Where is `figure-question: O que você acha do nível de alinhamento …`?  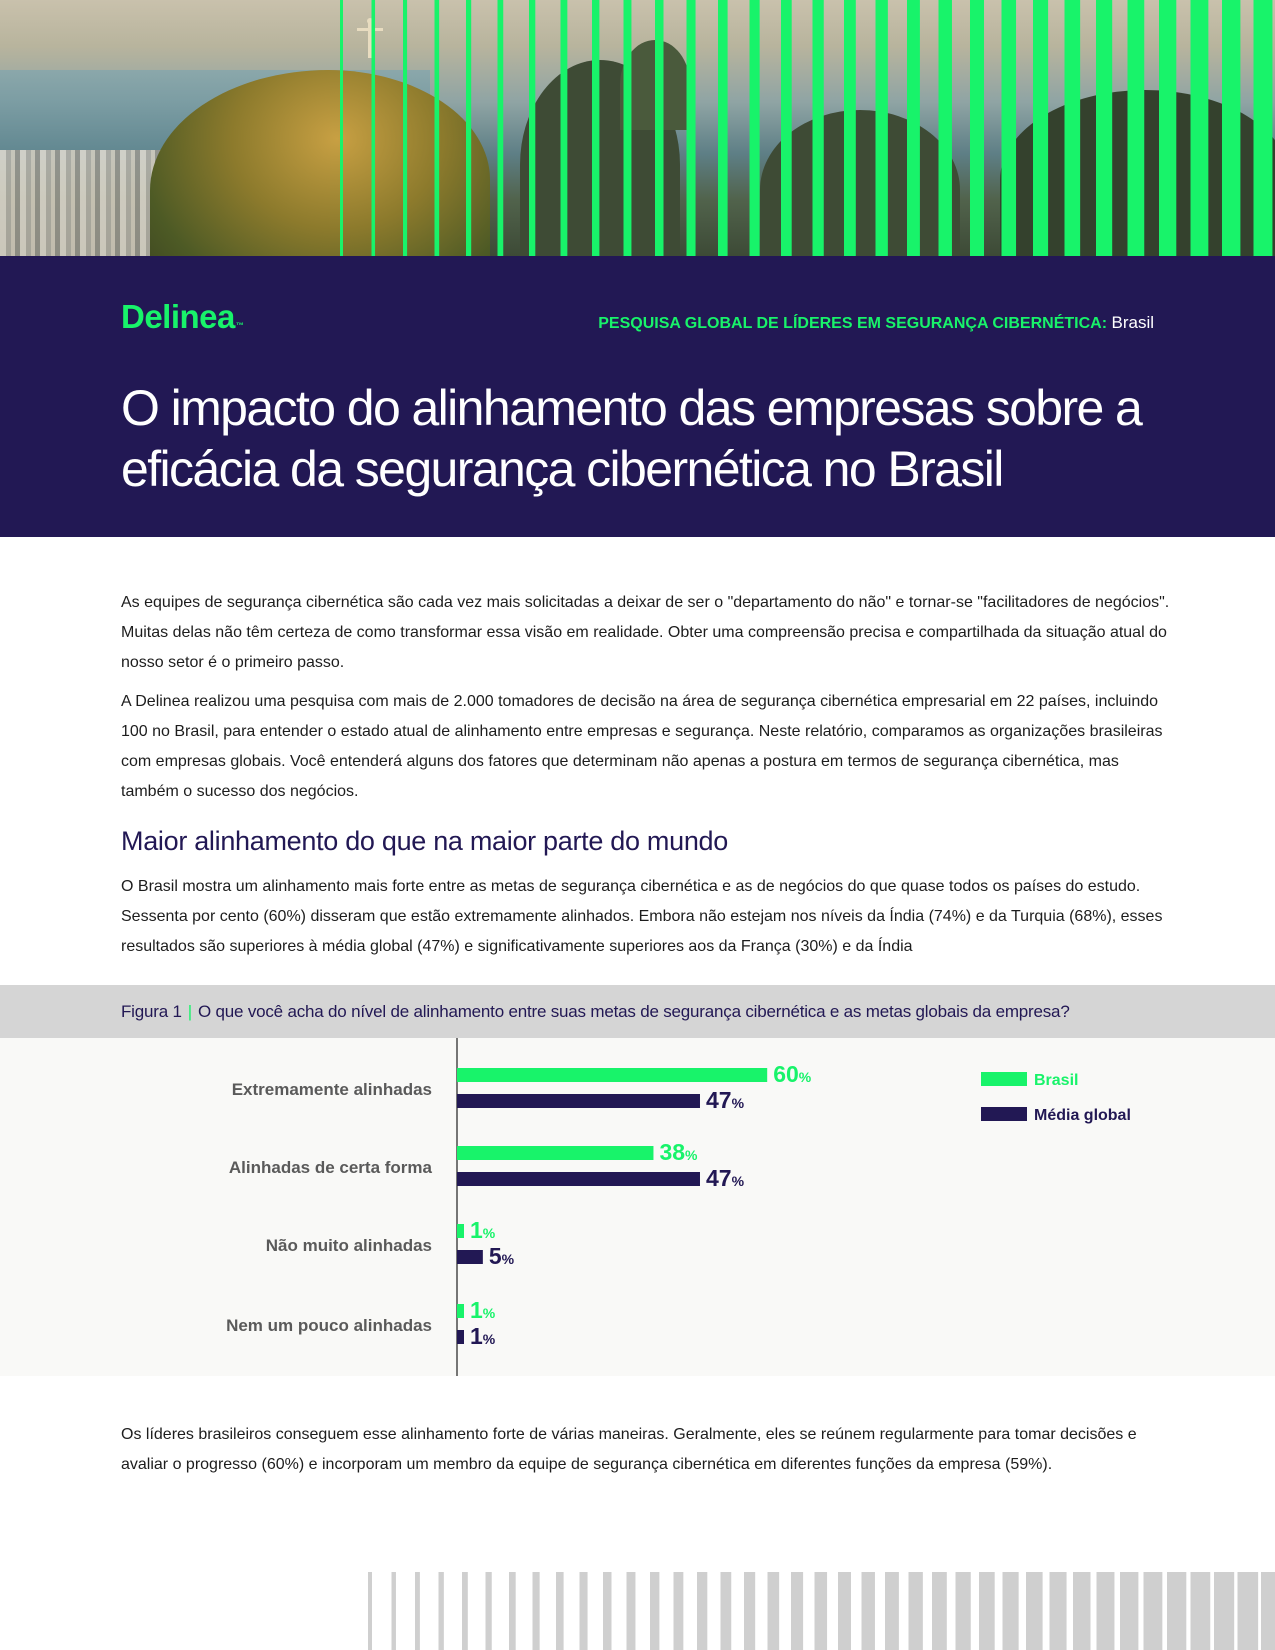
figure-question: O que você acha do nível de alinhamento … is located at coordinates (633, 1011).